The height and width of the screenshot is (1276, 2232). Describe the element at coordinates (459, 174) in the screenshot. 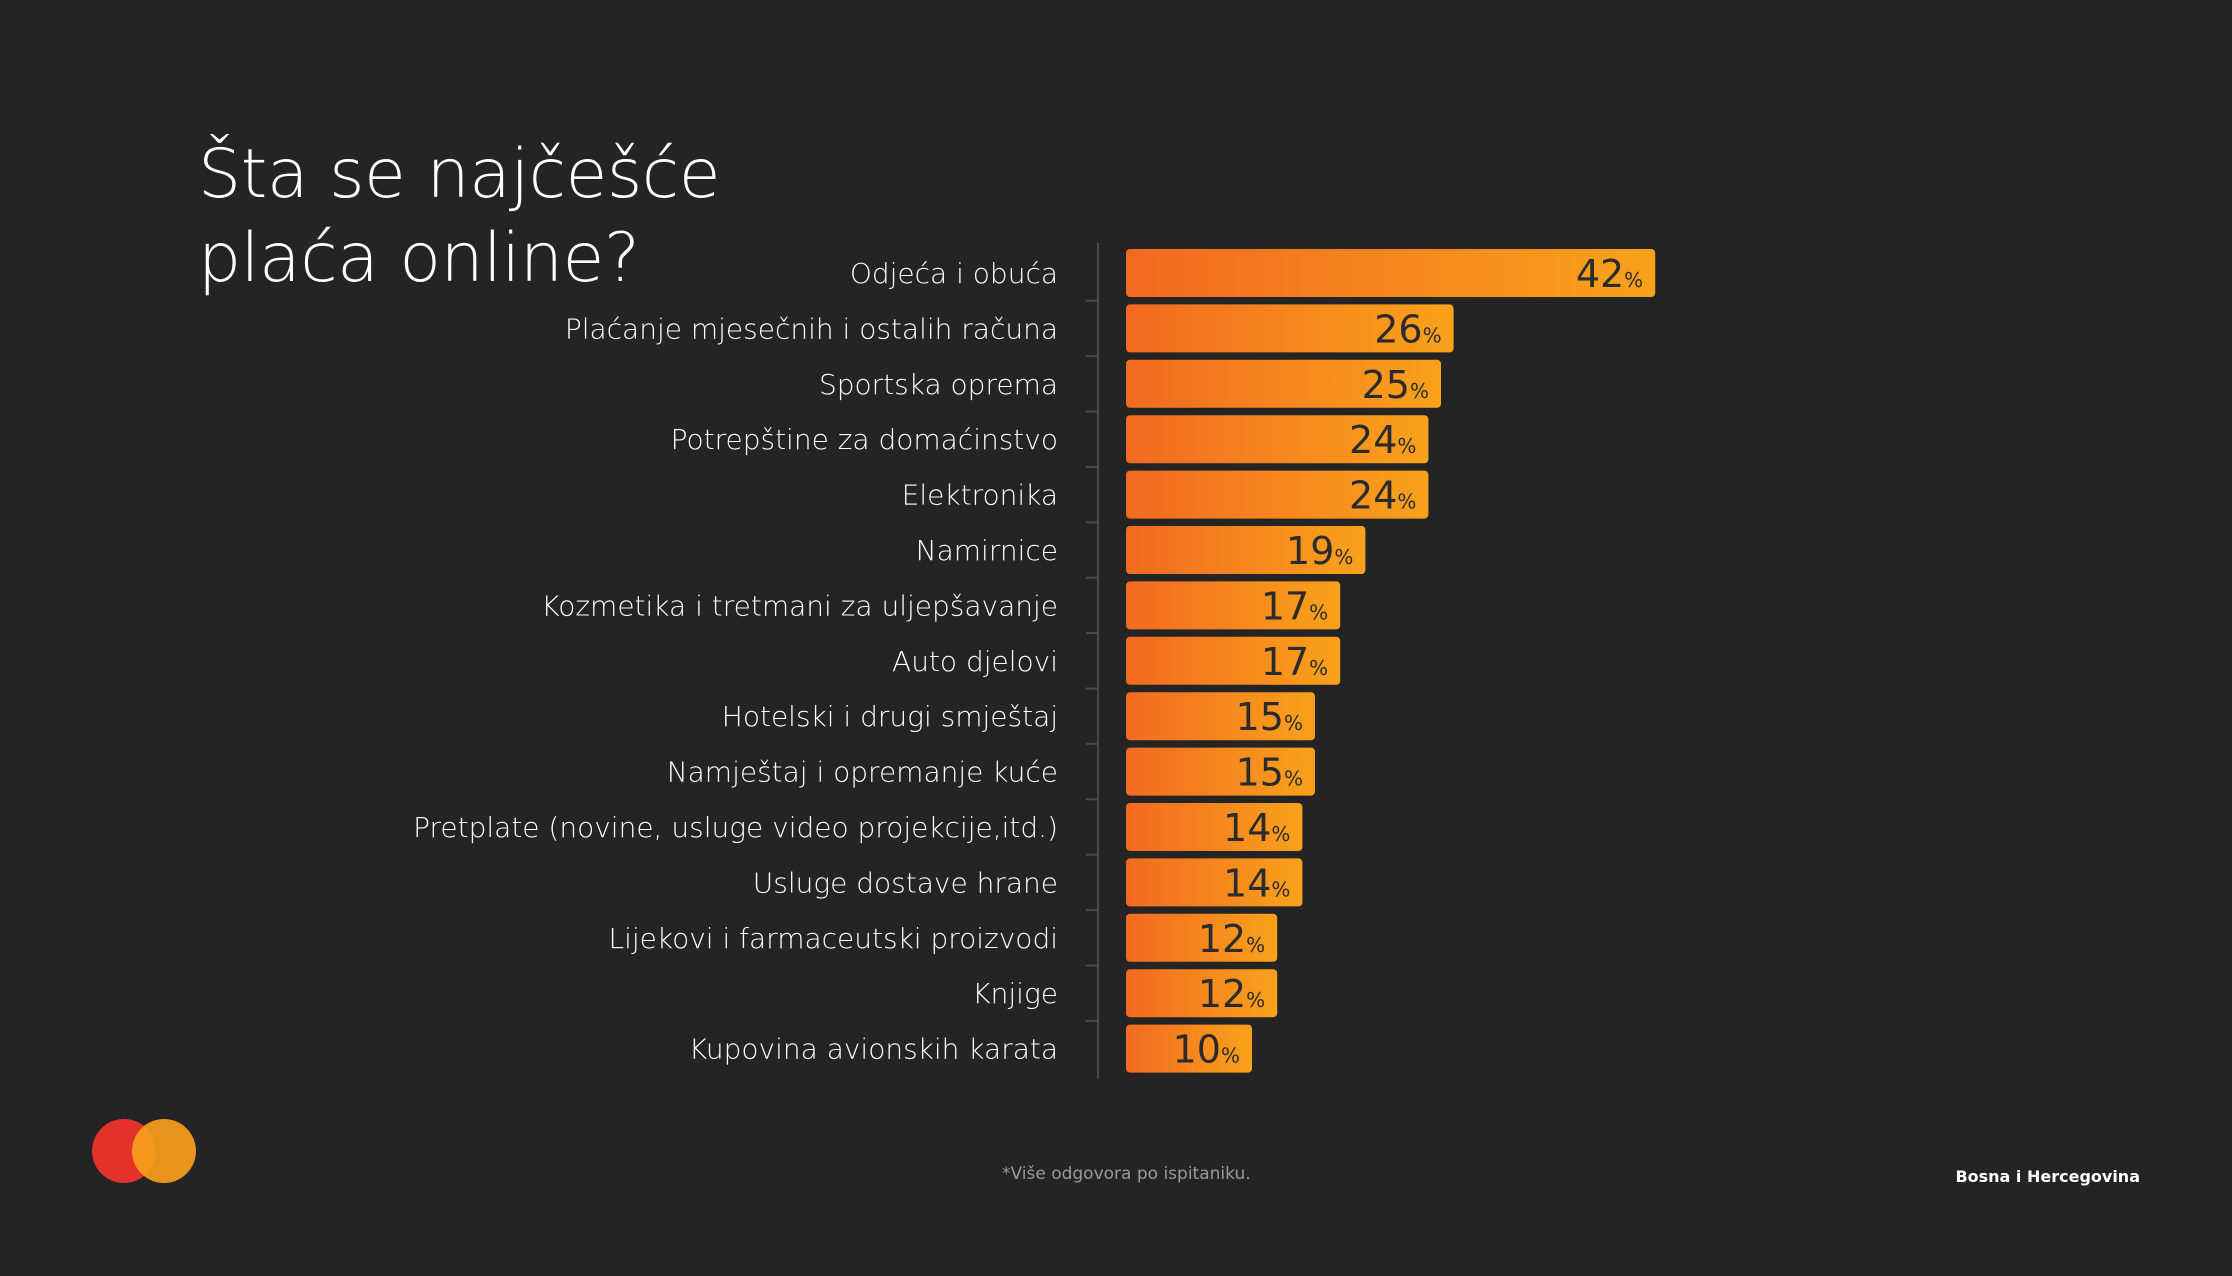

I see `title-line-1: Šta se najčešće` at that location.